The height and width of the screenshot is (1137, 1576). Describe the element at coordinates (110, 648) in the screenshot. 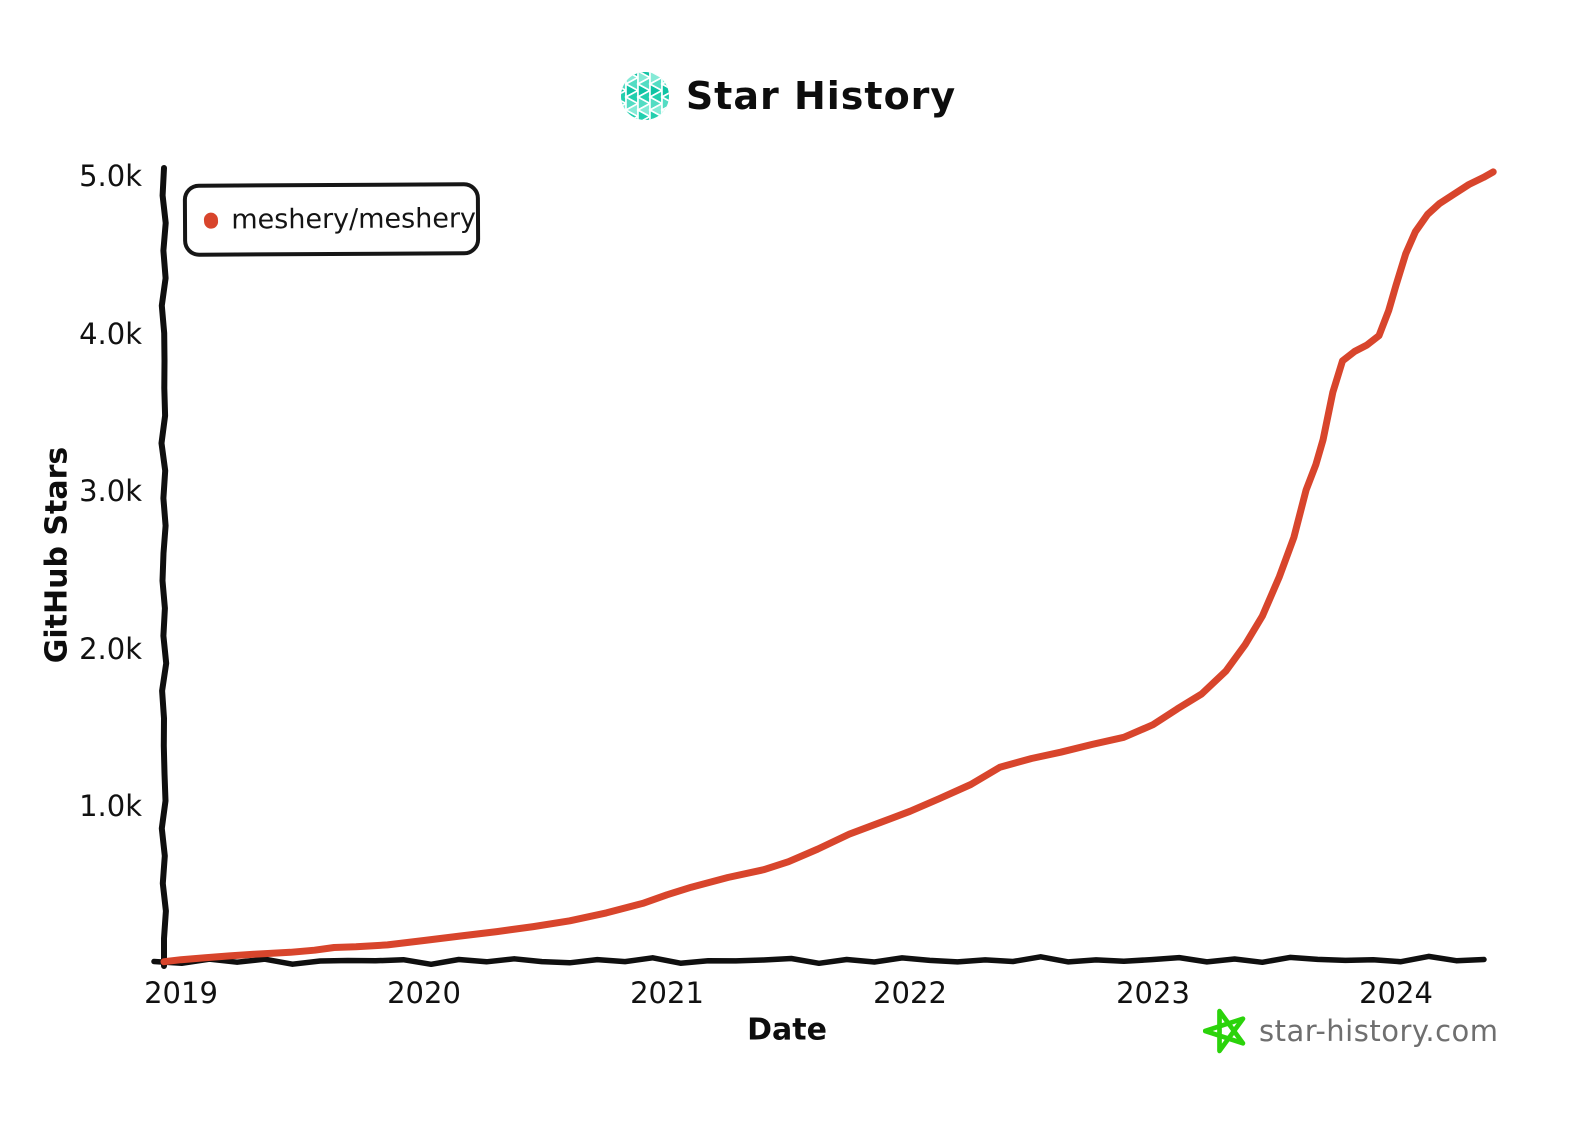

I see `y-tick-label: 2.0k` at that location.